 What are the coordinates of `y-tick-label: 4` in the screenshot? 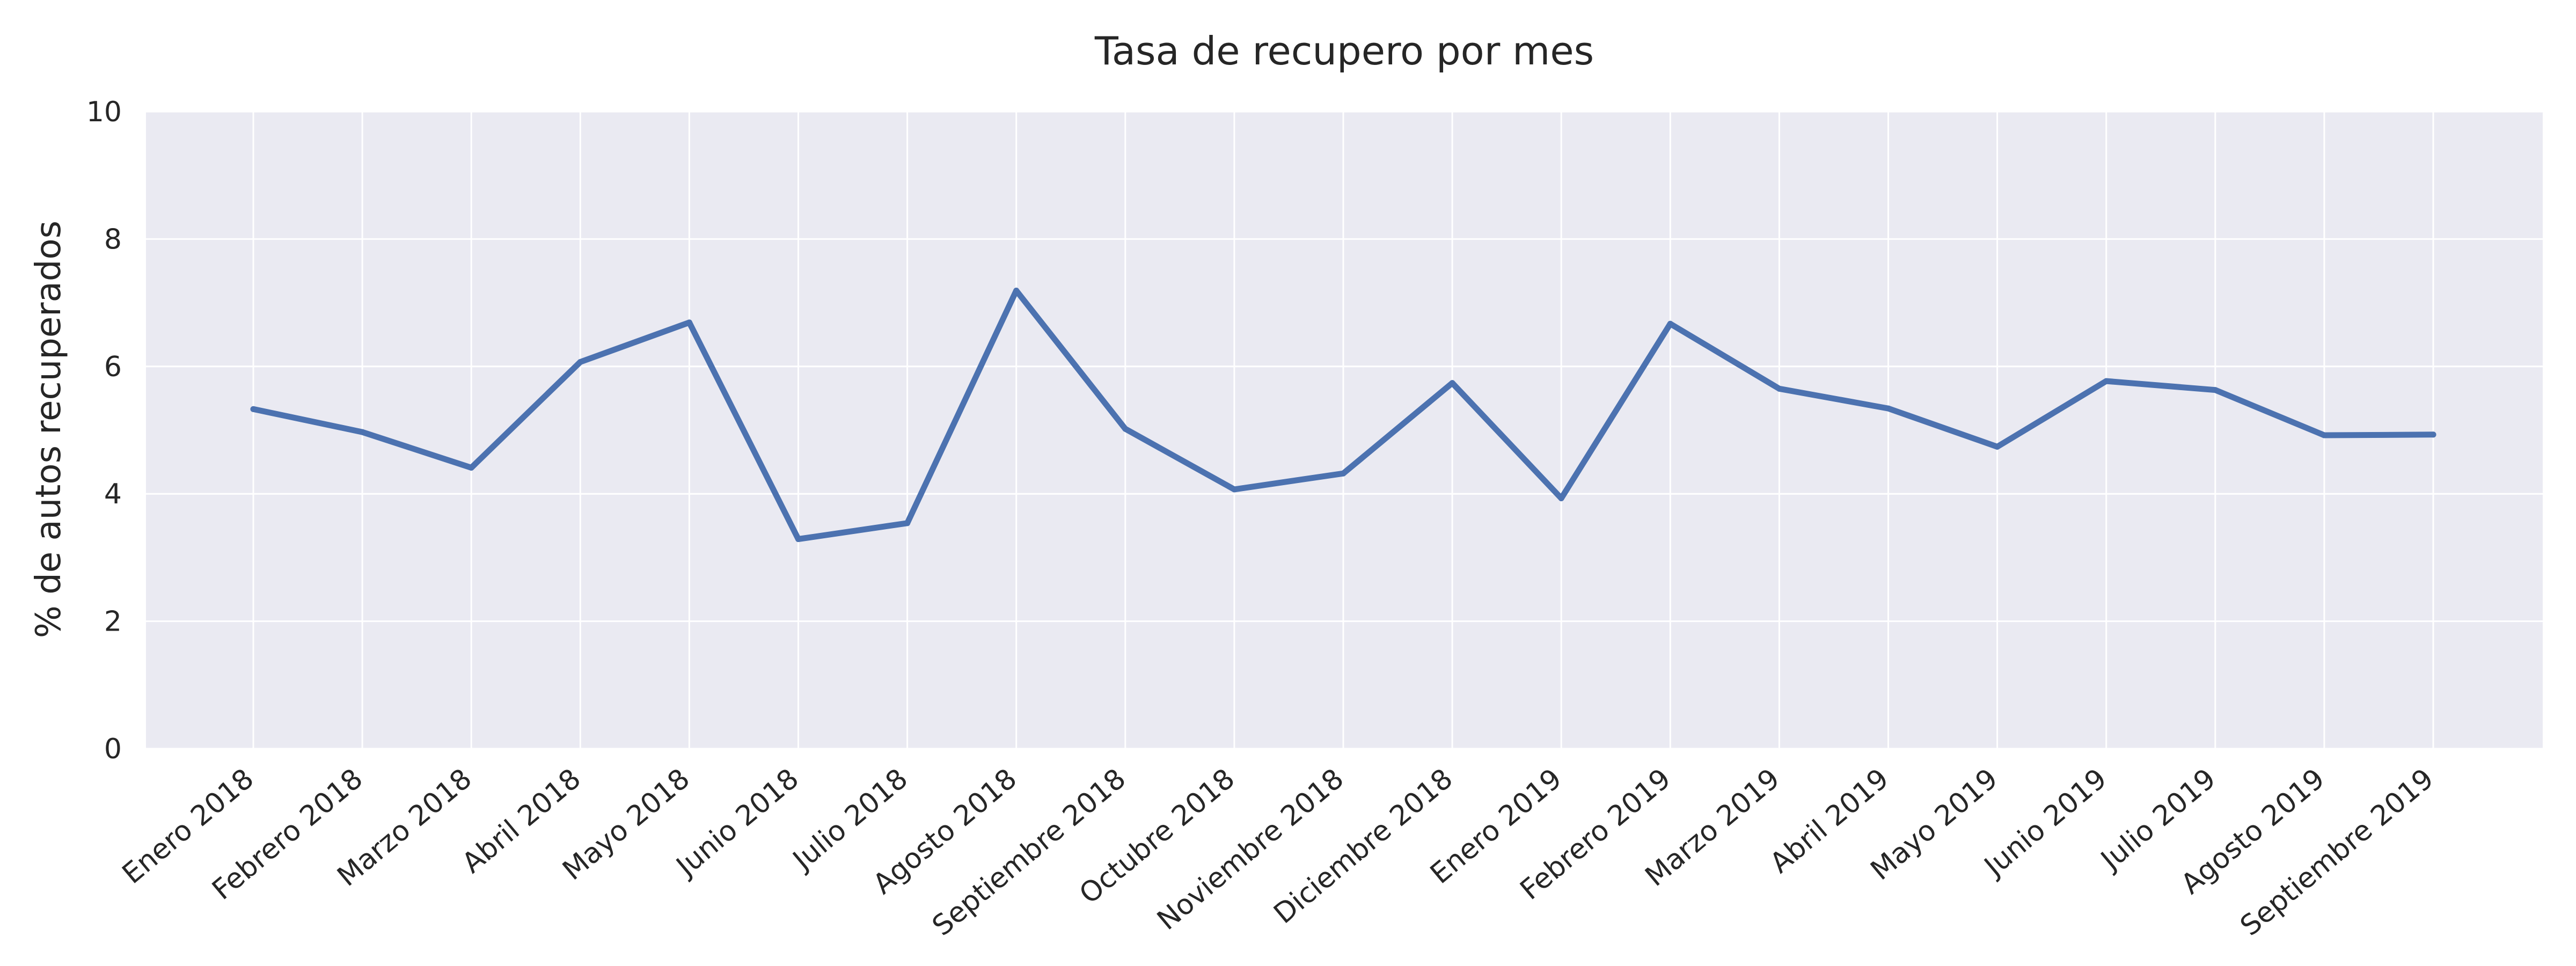 It's located at (113, 494).